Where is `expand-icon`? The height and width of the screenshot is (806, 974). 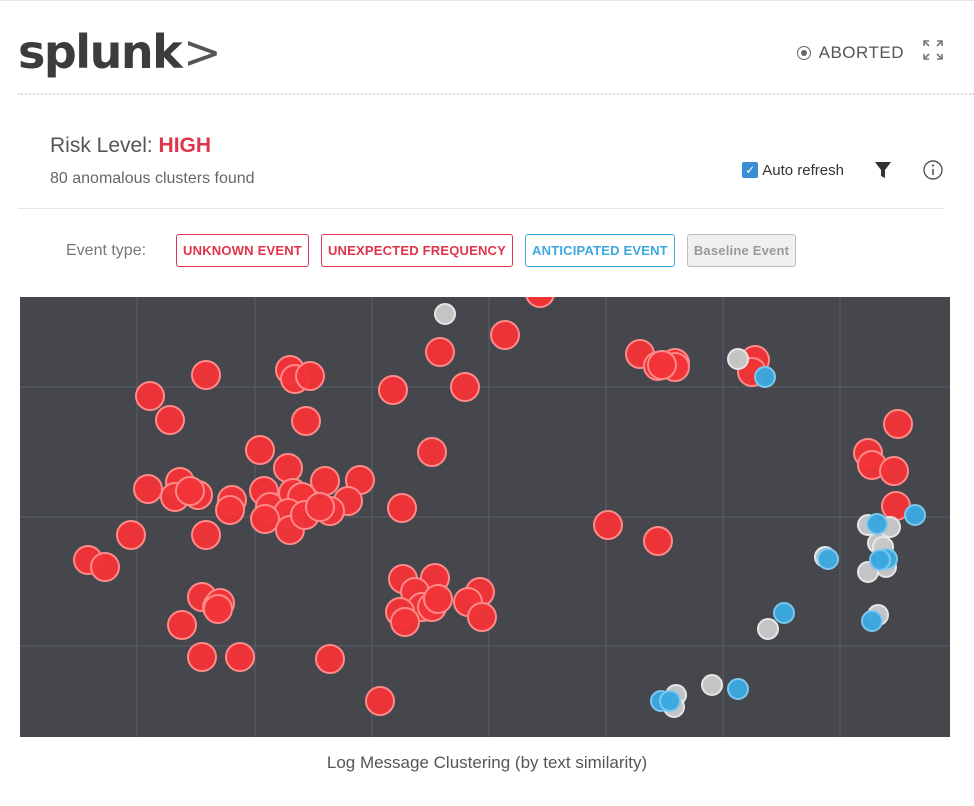 expand-icon is located at coordinates (933, 50).